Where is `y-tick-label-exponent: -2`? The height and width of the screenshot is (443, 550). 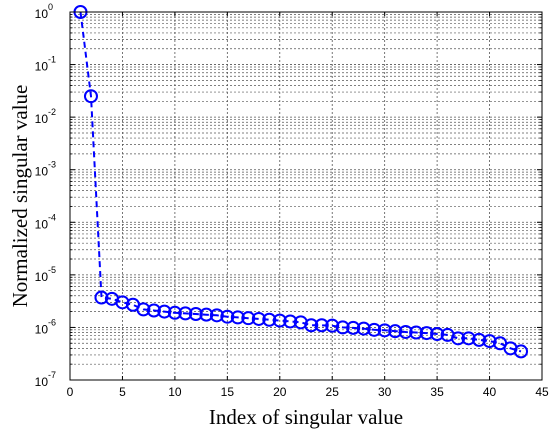
y-tick-label-exponent: -2 is located at coordinates (52, 112).